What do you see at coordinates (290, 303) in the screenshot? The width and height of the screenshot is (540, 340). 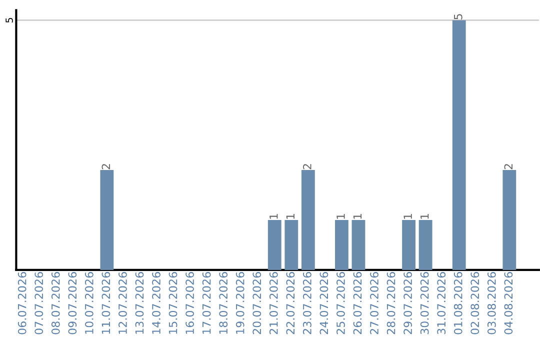 I see `x-tick-label: 22.07.2026` at bounding box center [290, 303].